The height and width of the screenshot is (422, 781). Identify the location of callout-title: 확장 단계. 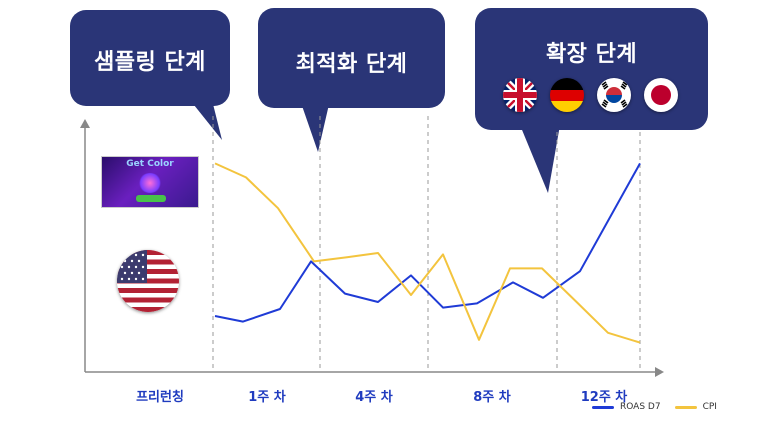
(591, 54).